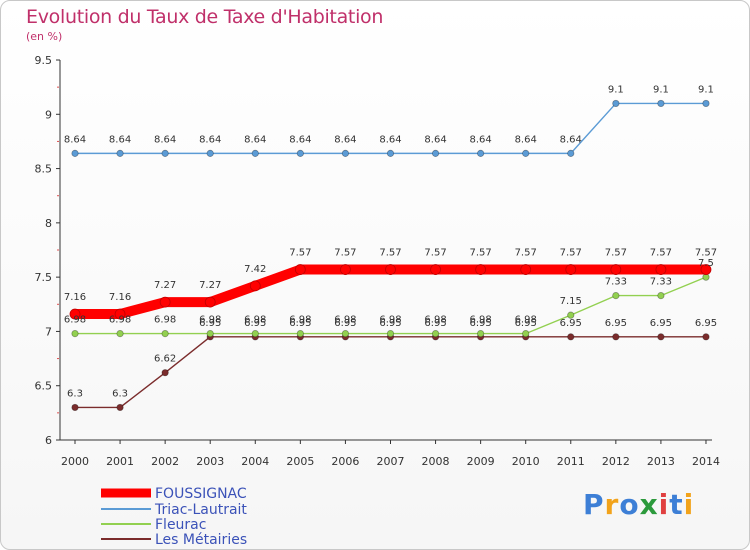  Describe the element at coordinates (44, 277) in the screenshot. I see `y-tick-label: 7.5` at that location.